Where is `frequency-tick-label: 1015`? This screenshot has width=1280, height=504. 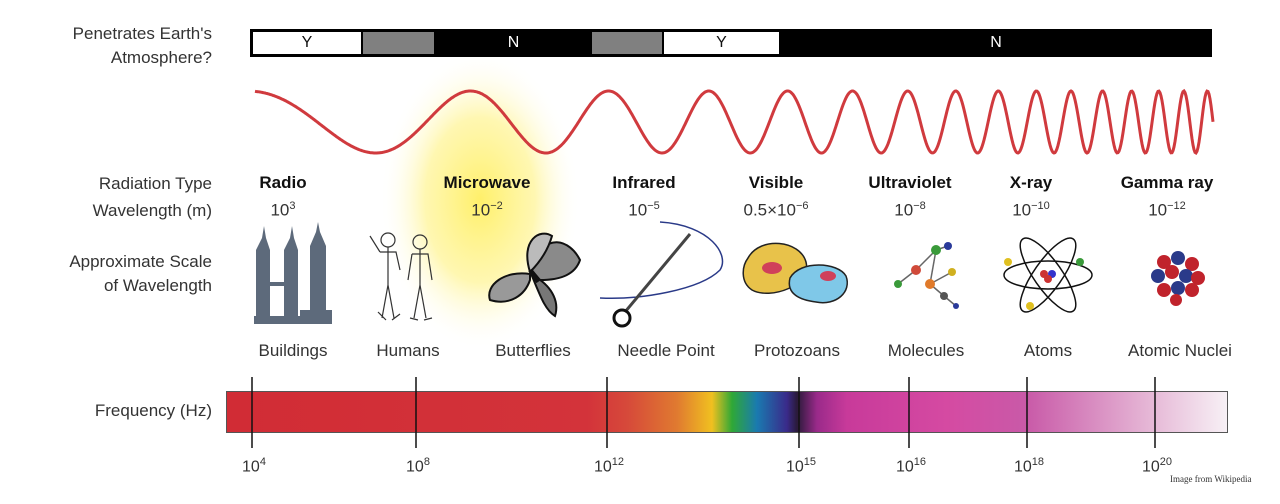 frequency-tick-label: 1015 is located at coordinates (801, 466).